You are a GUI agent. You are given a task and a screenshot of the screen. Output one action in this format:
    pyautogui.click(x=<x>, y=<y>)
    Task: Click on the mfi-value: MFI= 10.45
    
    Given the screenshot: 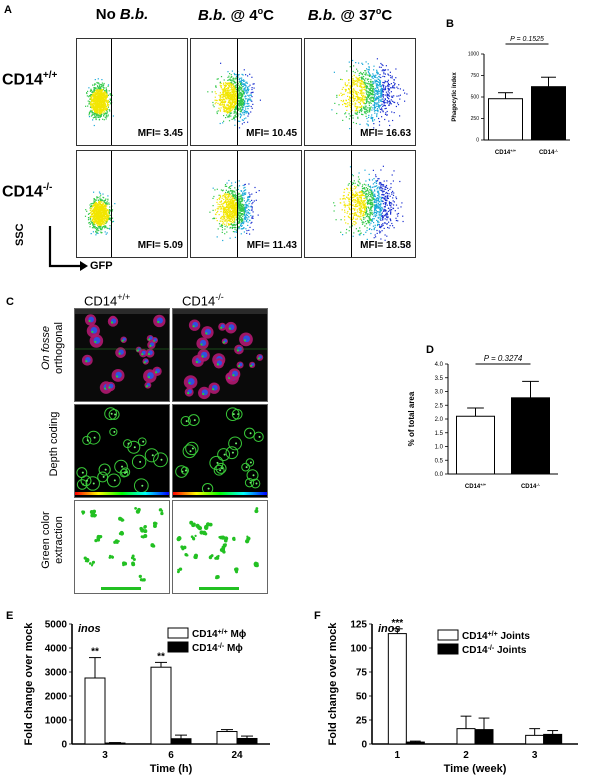 What is the action you would take?
    pyautogui.click(x=271, y=133)
    